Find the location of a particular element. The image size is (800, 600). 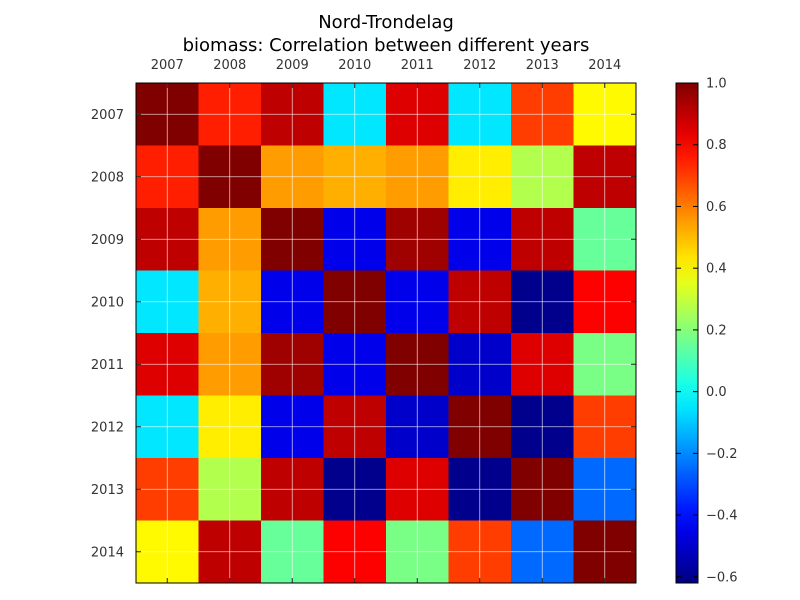

x-axis-ticks: 2007 2008 2009 2010 2011 2012 2013 2014 is located at coordinates (386, 65).